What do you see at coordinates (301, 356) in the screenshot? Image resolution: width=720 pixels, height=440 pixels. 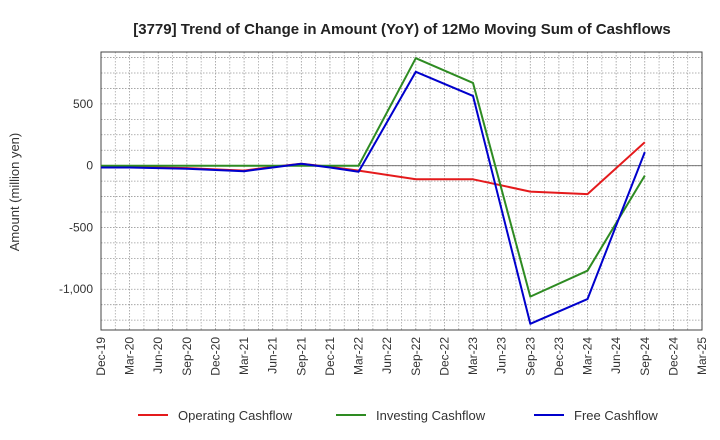 I see `x-tick-label: Sep-21` at bounding box center [301, 356].